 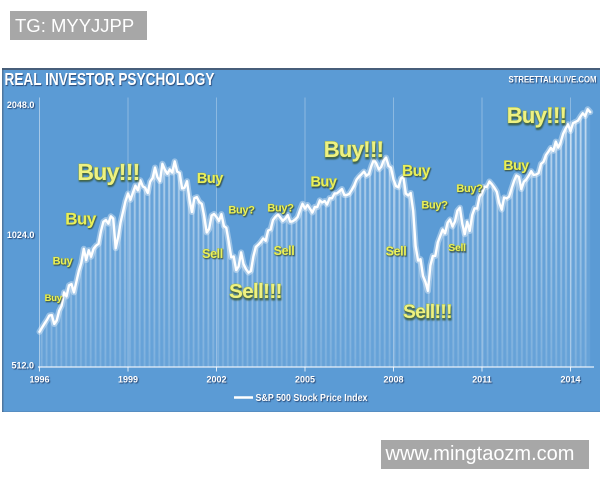 What do you see at coordinates (39, 379) in the screenshot?
I see `svg-text: 1996` at bounding box center [39, 379].